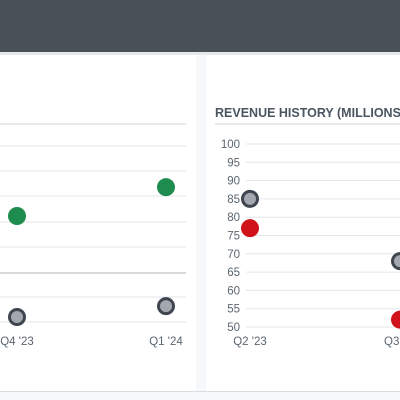 The width and height of the screenshot is (400, 400). What do you see at coordinates (230, 145) in the screenshot?
I see `revenue-y-tick-label: 100` at bounding box center [230, 145].